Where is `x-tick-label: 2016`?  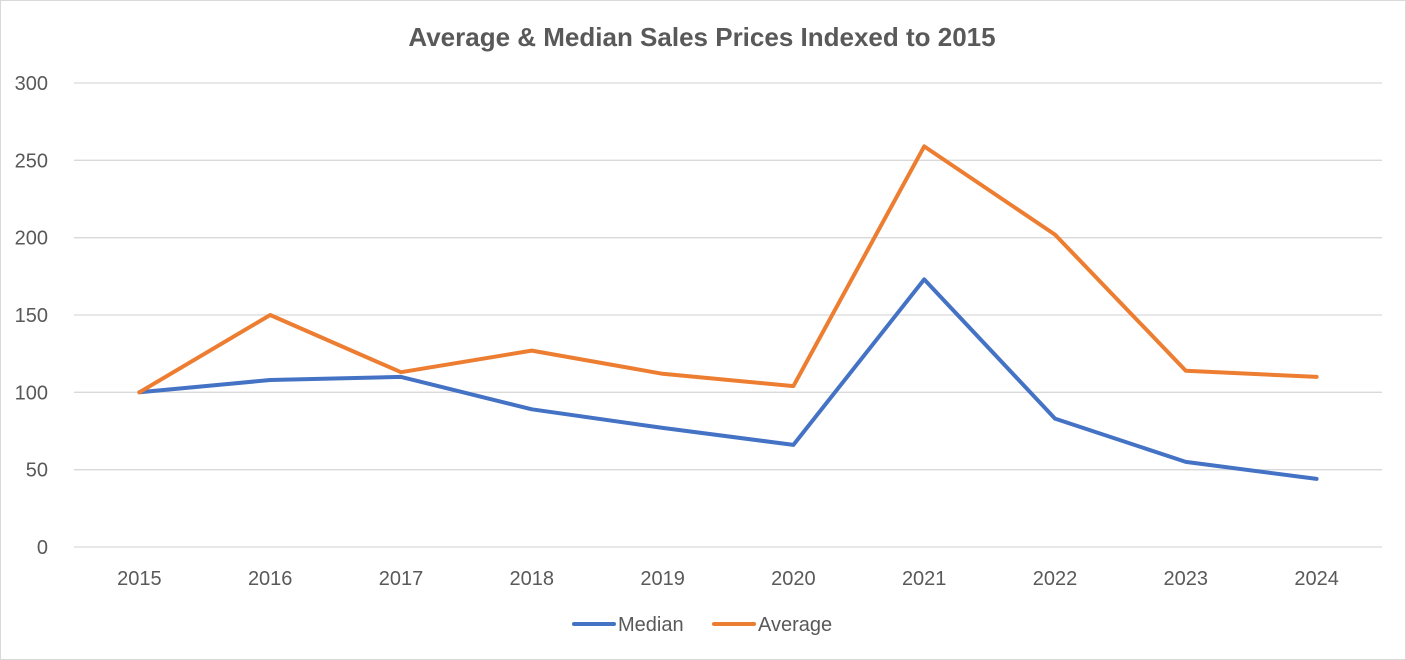 x-tick-label: 2016 is located at coordinates (270, 579).